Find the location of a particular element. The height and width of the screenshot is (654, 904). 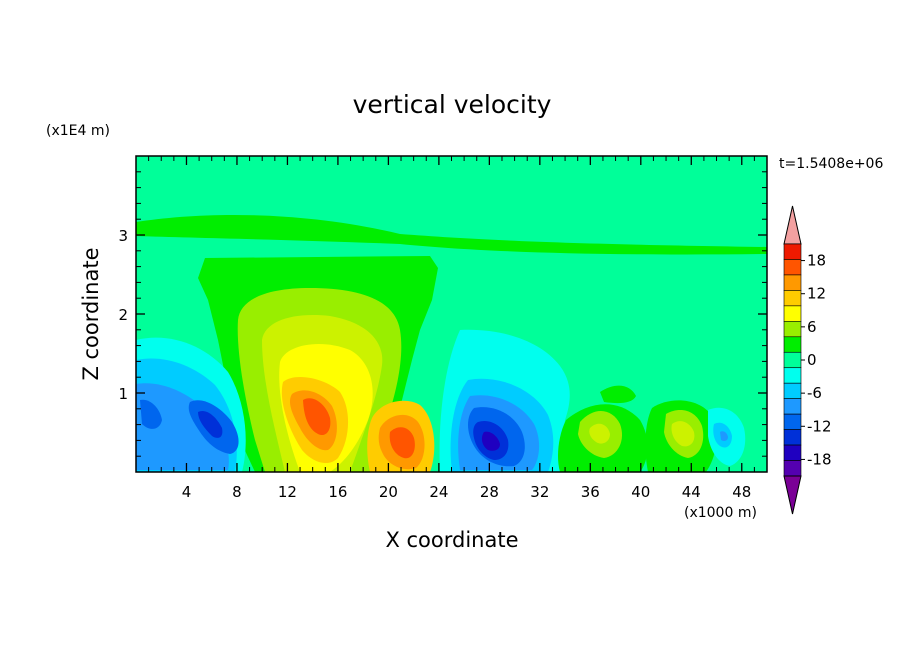

x-tick-label: 44 is located at coordinates (691, 492).